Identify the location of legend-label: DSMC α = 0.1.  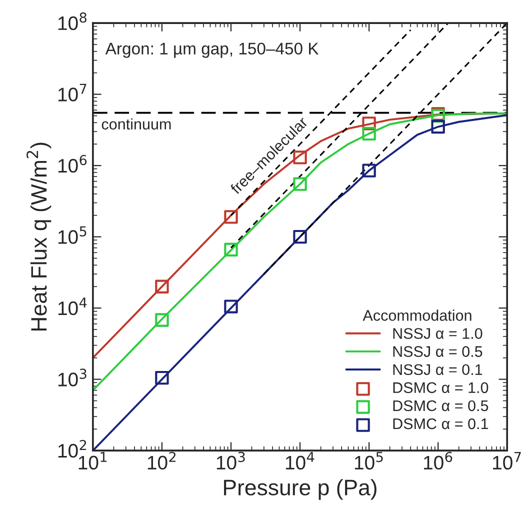
(440, 424).